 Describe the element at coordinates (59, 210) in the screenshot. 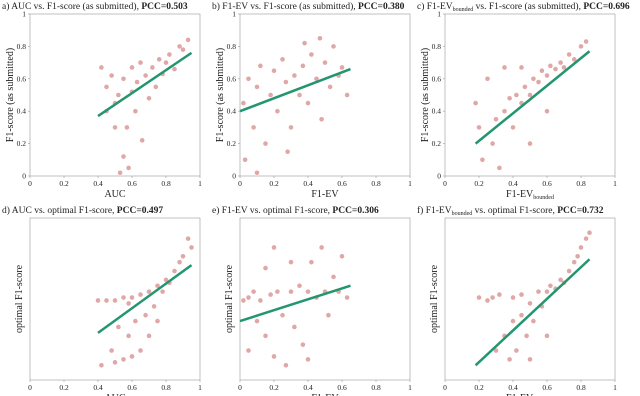

I see `text-part: d) AUC vs. optimal F1-score,` at that location.